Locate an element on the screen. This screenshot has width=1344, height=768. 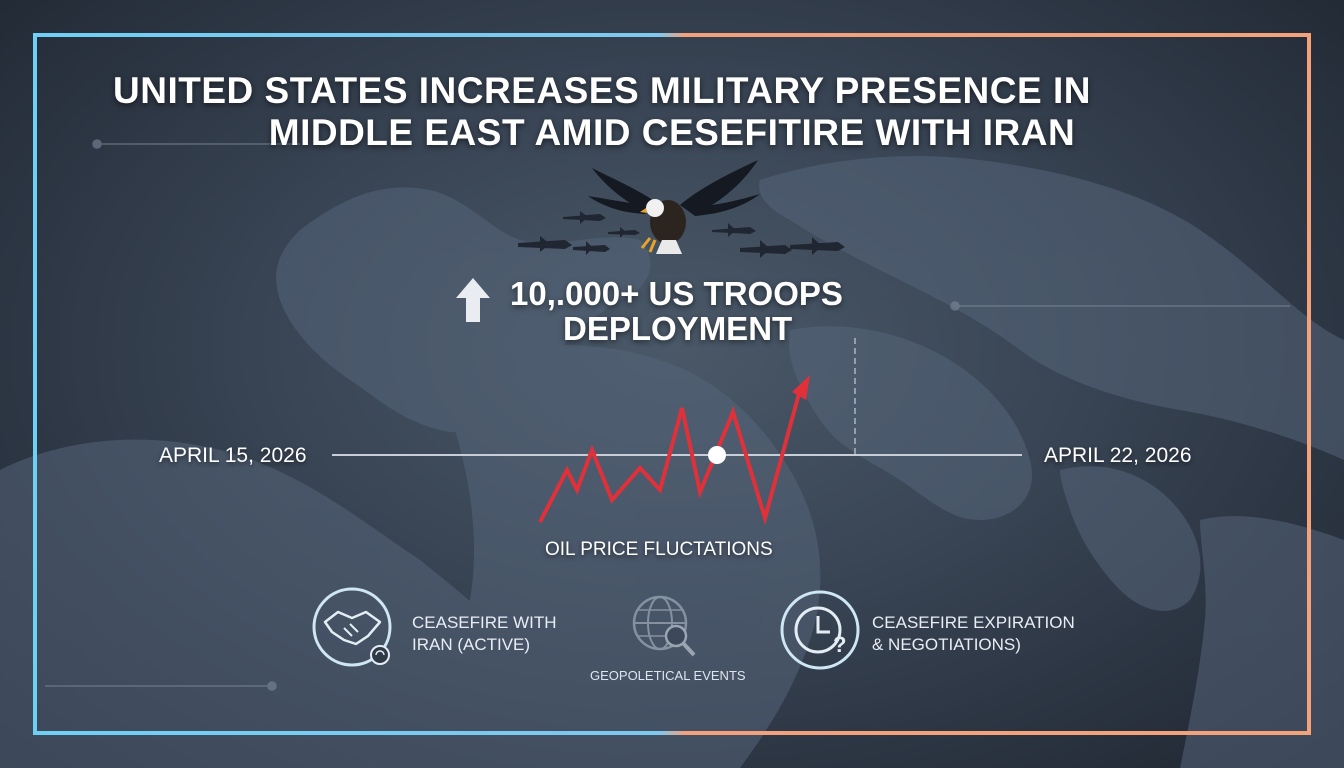
ceasefire-expiration-line-1: CEASEFIRE EXPIRATION is located at coordinates (973, 622).